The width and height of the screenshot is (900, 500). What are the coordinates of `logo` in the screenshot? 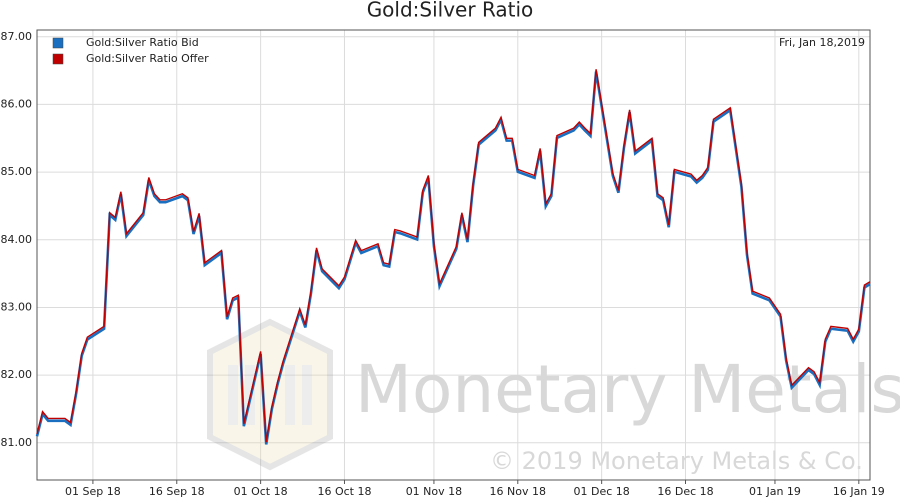 It's located at (270, 394).